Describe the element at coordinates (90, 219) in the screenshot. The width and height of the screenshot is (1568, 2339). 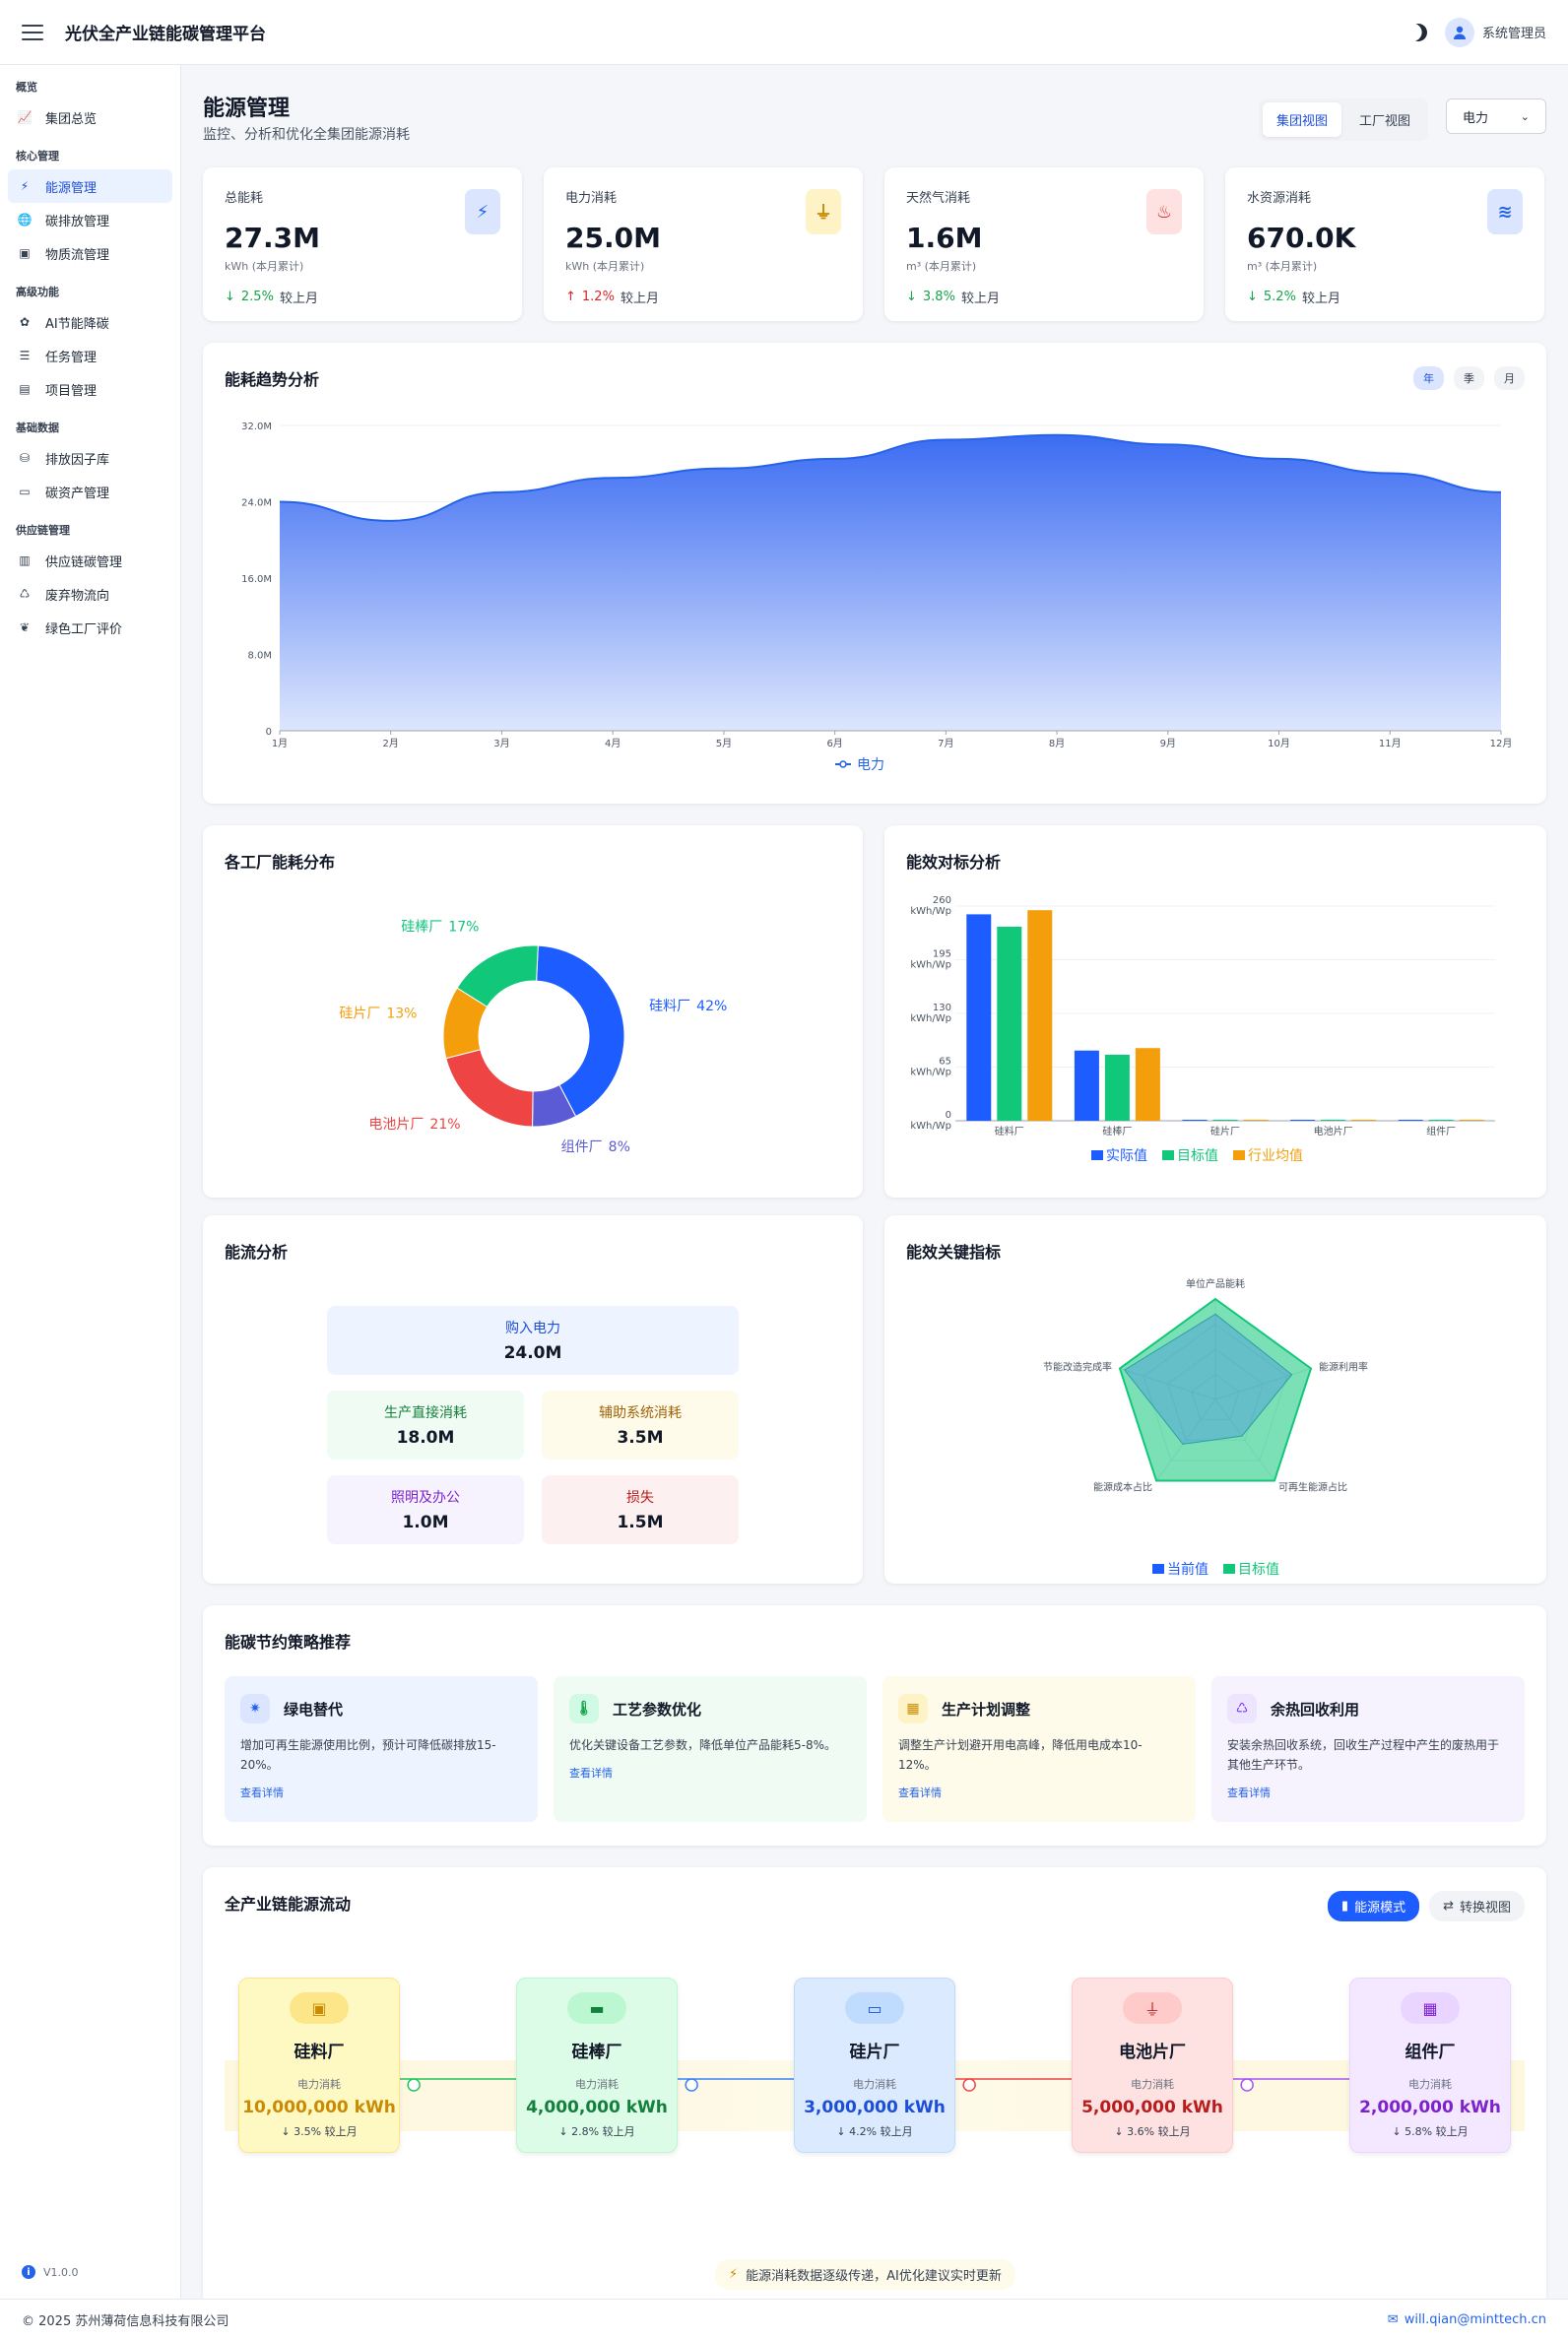
I see `sidebar-item: 🌐 碳排放管理` at that location.